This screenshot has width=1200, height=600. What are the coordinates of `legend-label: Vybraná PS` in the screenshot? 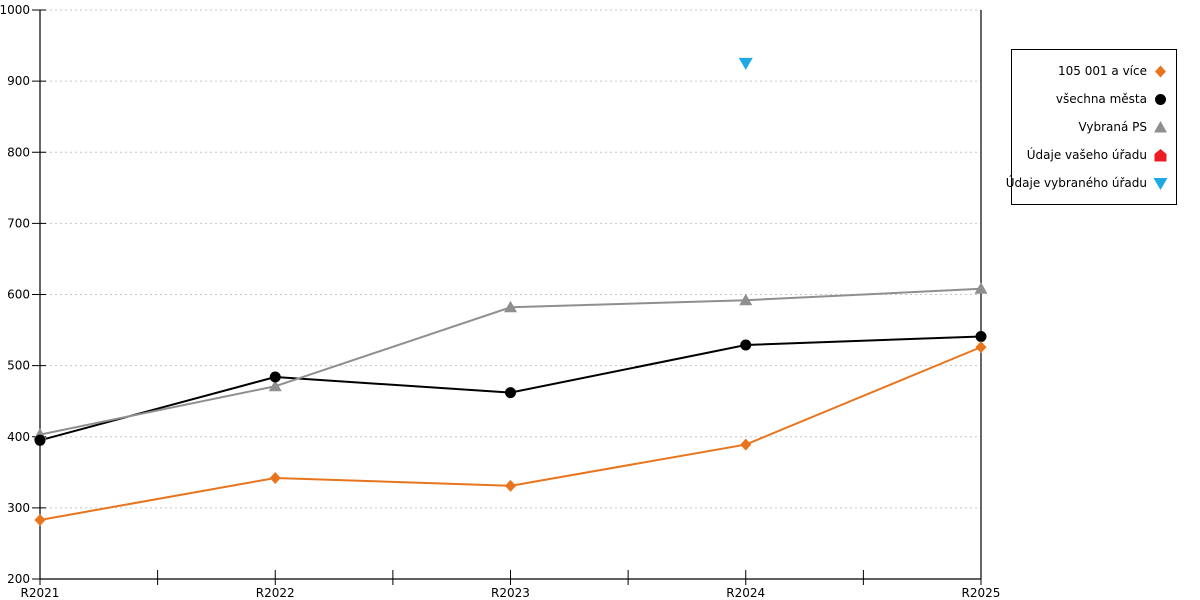 It's located at (1112, 127).